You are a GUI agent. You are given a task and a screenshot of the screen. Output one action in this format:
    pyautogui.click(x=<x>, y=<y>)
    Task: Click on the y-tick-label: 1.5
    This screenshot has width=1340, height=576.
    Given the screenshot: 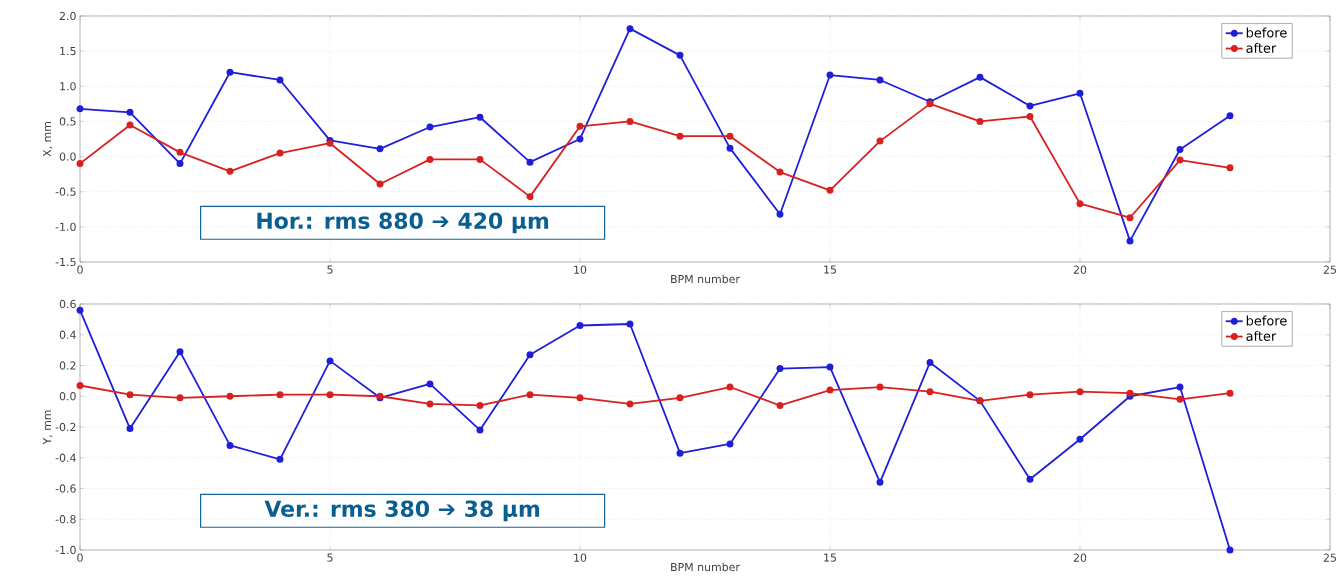 What is the action you would take?
    pyautogui.click(x=68, y=51)
    